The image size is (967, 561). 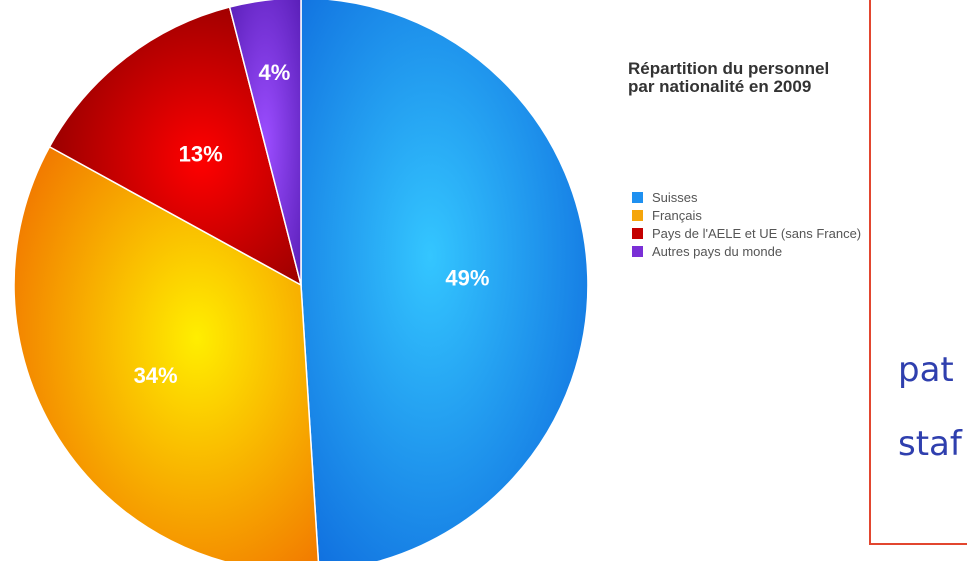 What do you see at coordinates (729, 68) in the screenshot?
I see `chart-title-line-1: Répartition du personnel` at bounding box center [729, 68].